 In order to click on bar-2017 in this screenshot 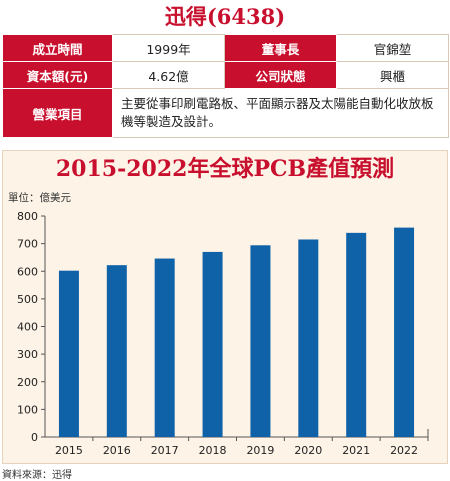, I will do `click(164, 347)`.